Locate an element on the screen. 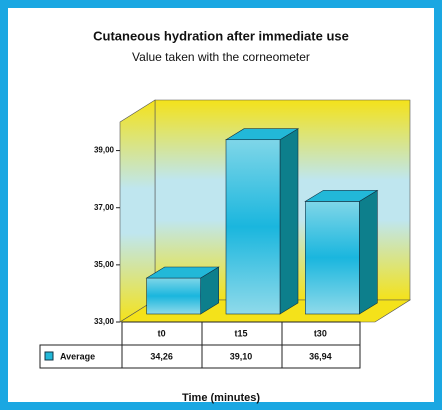 This screenshot has height=410, width=442. x-tick-label: t15 is located at coordinates (240, 333).